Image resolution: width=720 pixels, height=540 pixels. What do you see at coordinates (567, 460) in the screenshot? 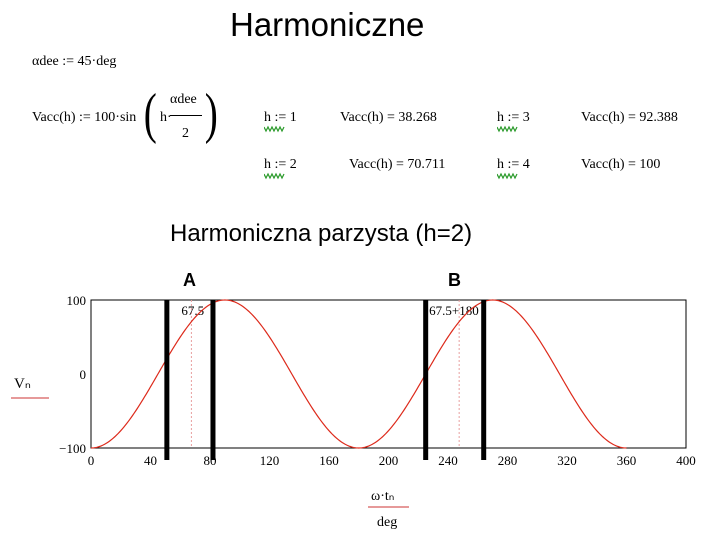
I see `x-tick-label-8: 320` at bounding box center [567, 460].